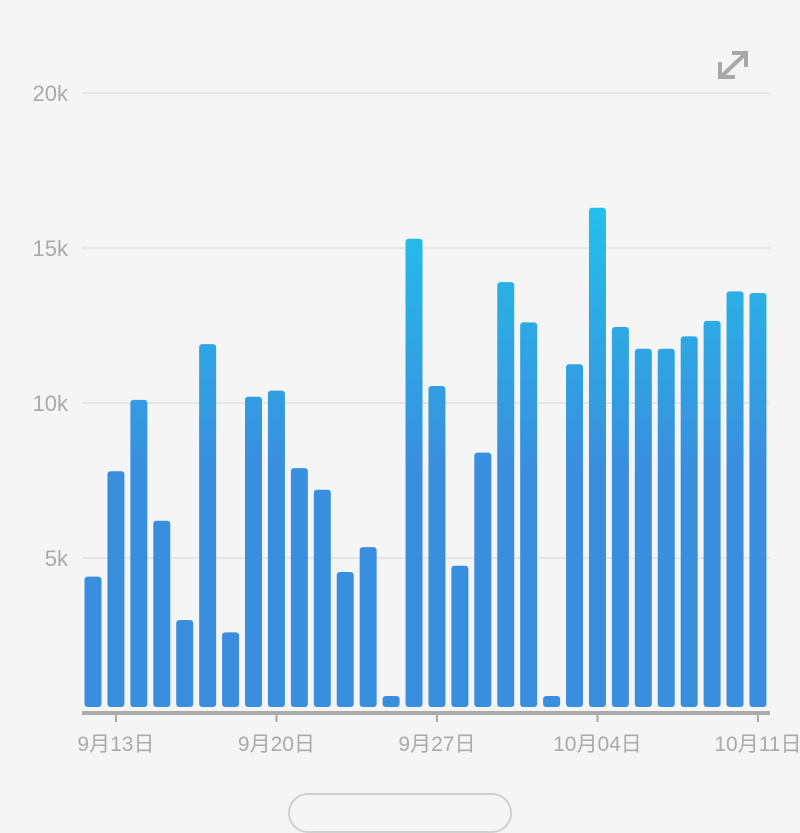 Image resolution: width=800 pixels, height=833 pixels. I want to click on bottom-button, so click(400, 813).